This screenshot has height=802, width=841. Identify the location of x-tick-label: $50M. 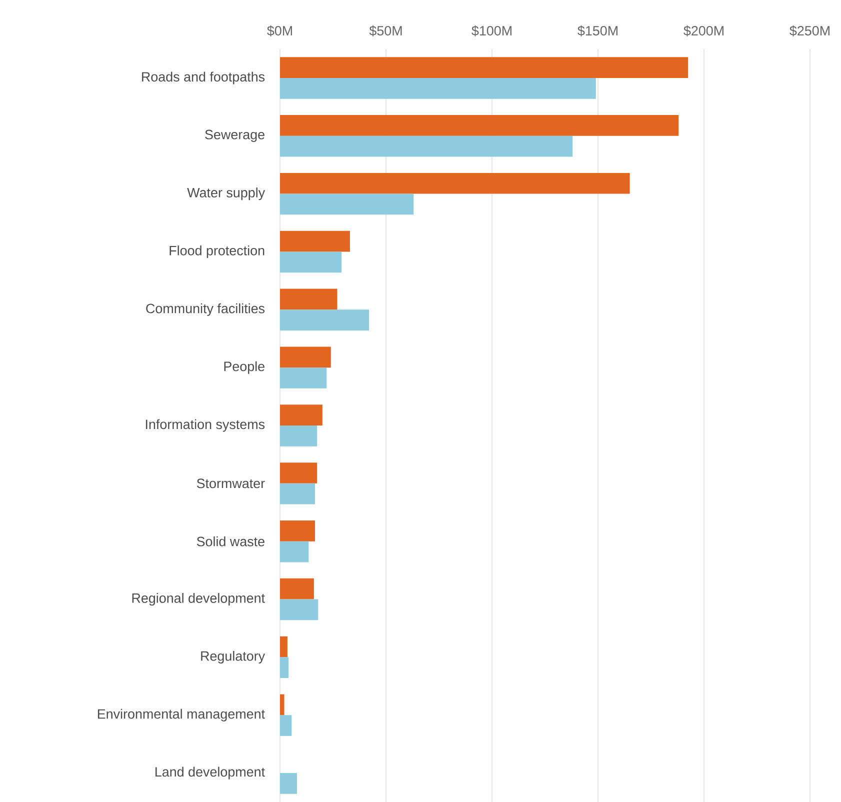
(385, 30).